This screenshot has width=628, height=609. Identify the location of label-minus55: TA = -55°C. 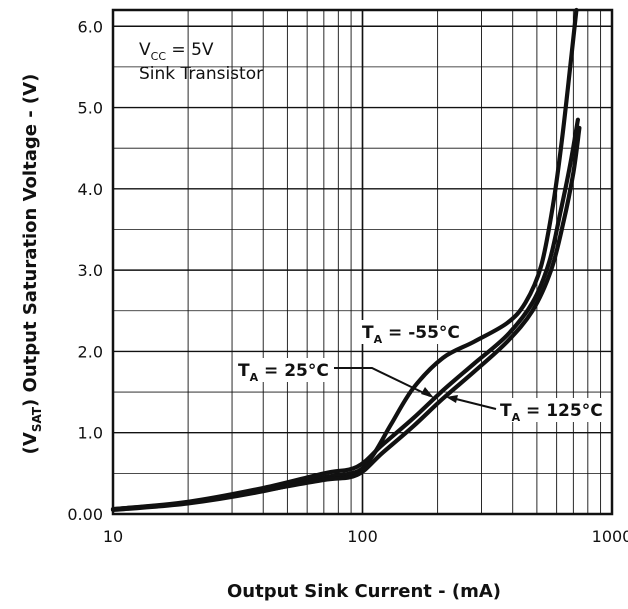
(410, 333).